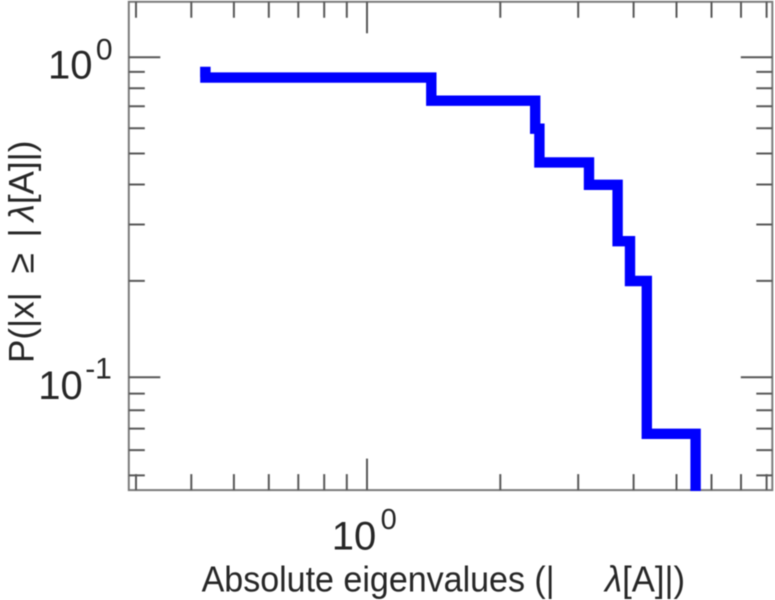 Image resolution: width=775 pixels, height=600 pixels. Describe the element at coordinates (378, 579) in the screenshot. I see `svg-text: Absolute eigenvalues (|` at that location.